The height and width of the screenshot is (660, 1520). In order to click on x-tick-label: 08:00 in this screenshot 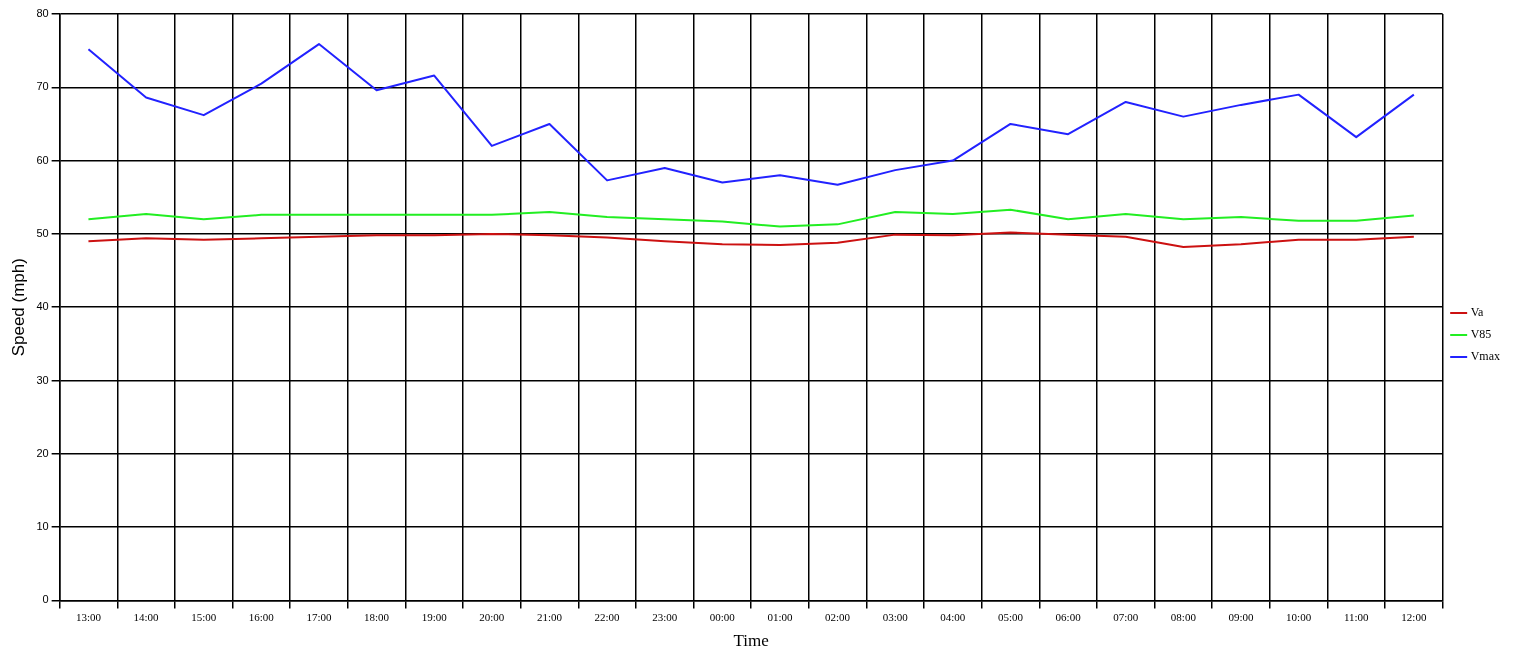, I will do `click(1183, 616)`.